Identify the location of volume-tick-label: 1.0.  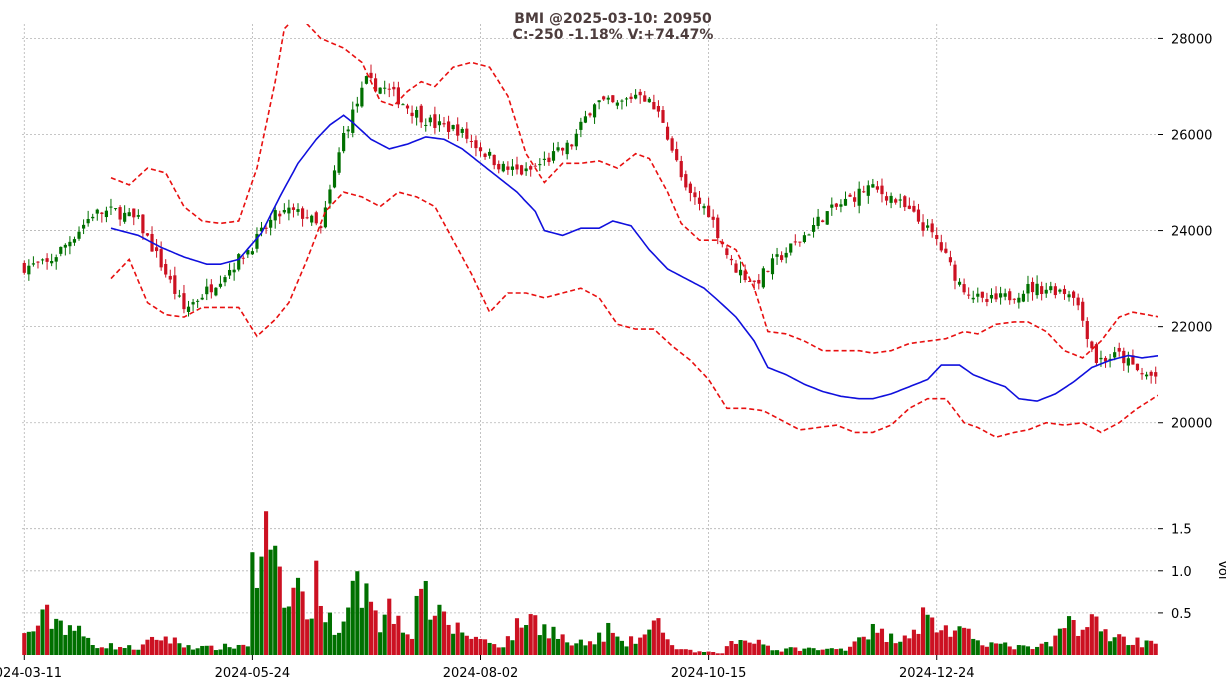
(1181, 572).